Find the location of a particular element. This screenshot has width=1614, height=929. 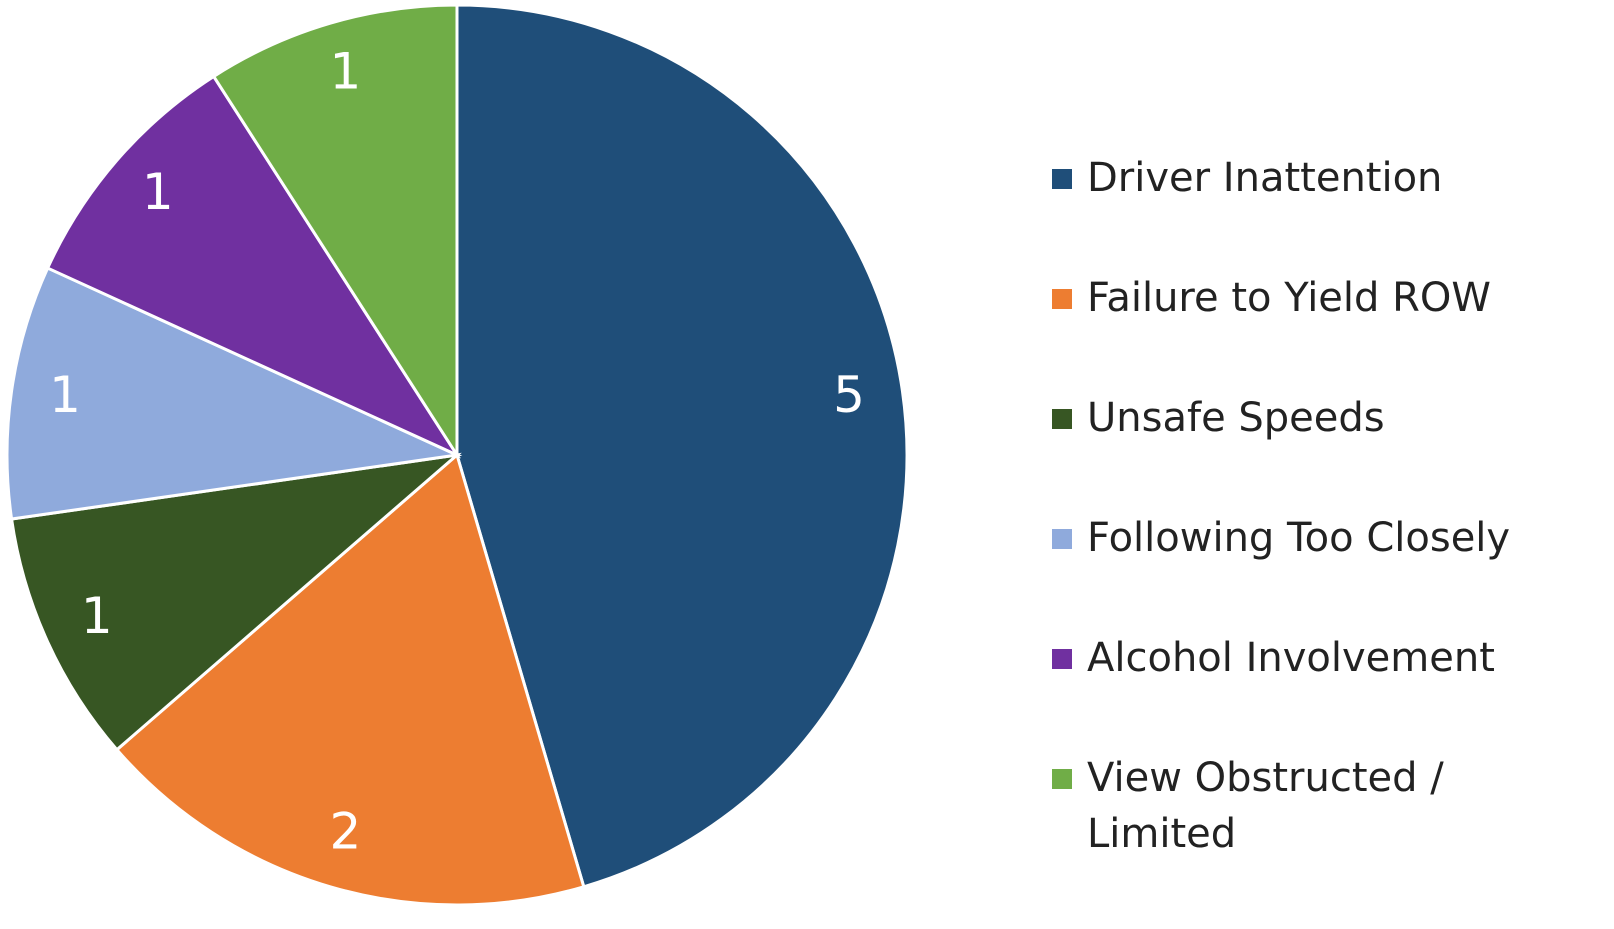

legend-label: Failure to Yield ROW is located at coordinates (1289, 298).